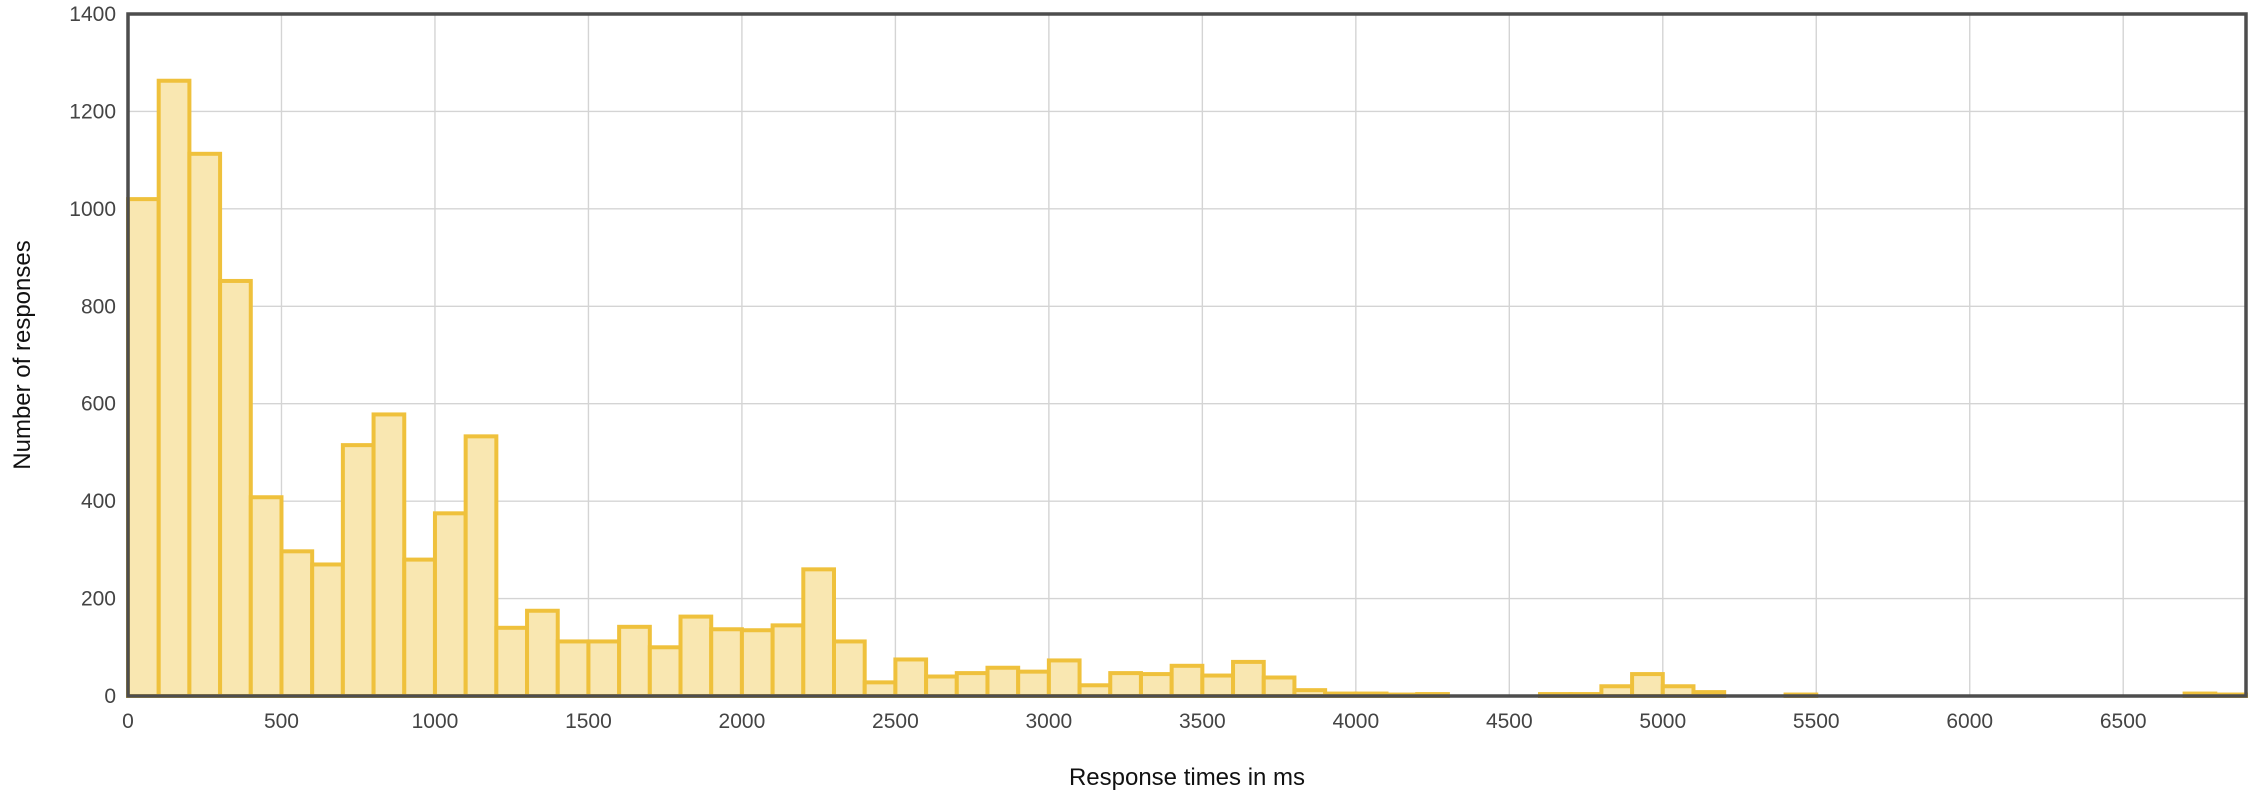  I want to click on y-tick-label-1200: 1200, so click(92, 111).